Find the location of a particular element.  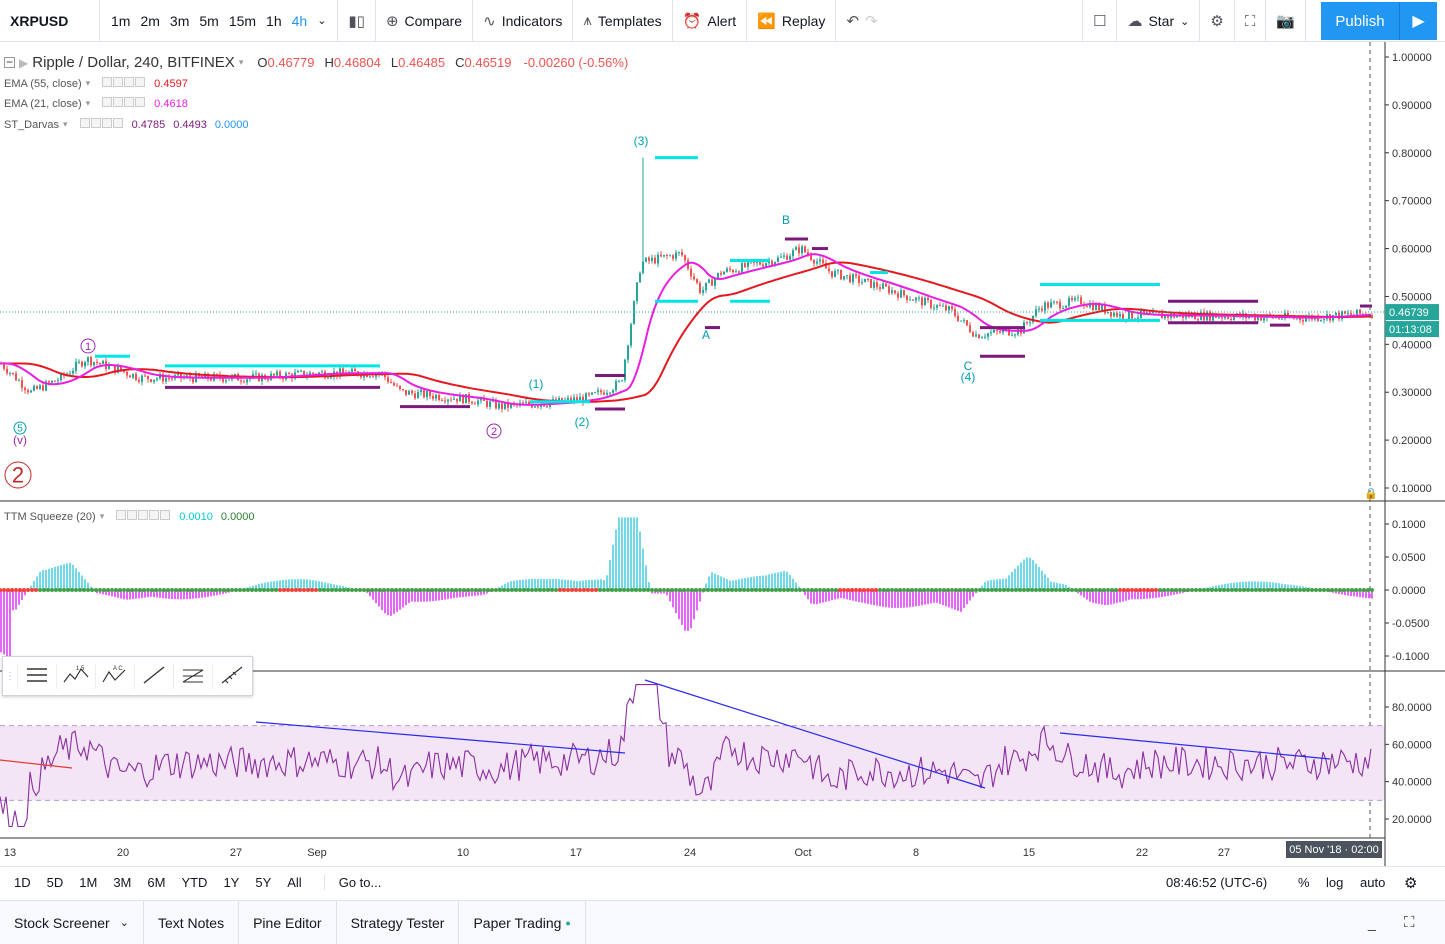

collapse-icon: − is located at coordinates (9, 62).